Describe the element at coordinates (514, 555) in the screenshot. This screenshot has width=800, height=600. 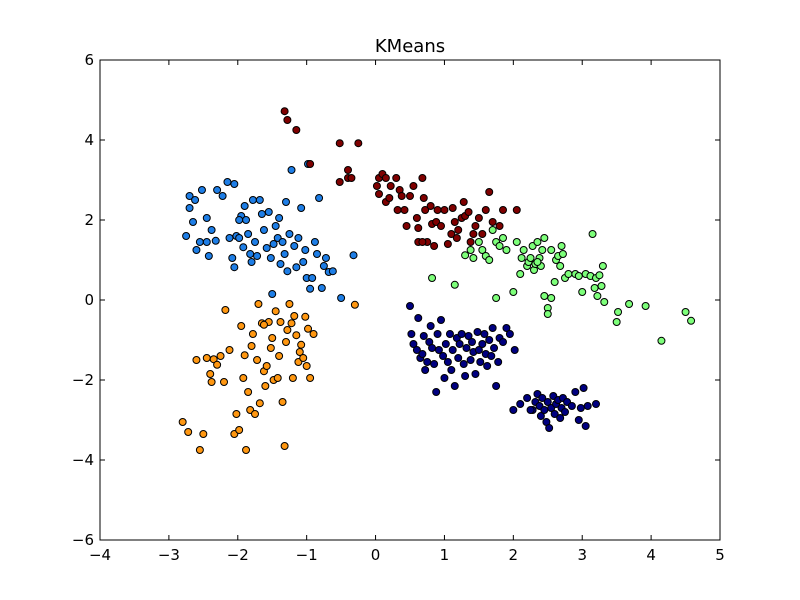
I see `x-tick-label-6: 2` at that location.